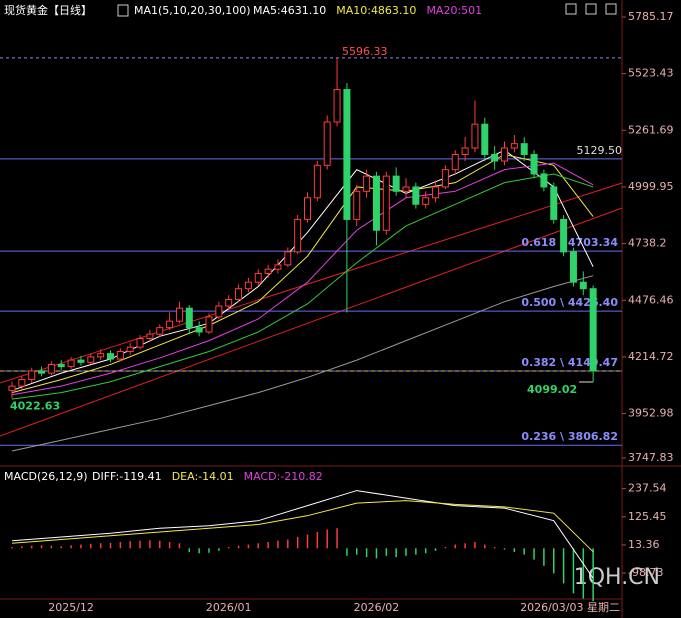 The width and height of the screenshot is (681, 618). Describe the element at coordinates (644, 544) in the screenshot. I see `y2-tick-label: 13.36` at that location.